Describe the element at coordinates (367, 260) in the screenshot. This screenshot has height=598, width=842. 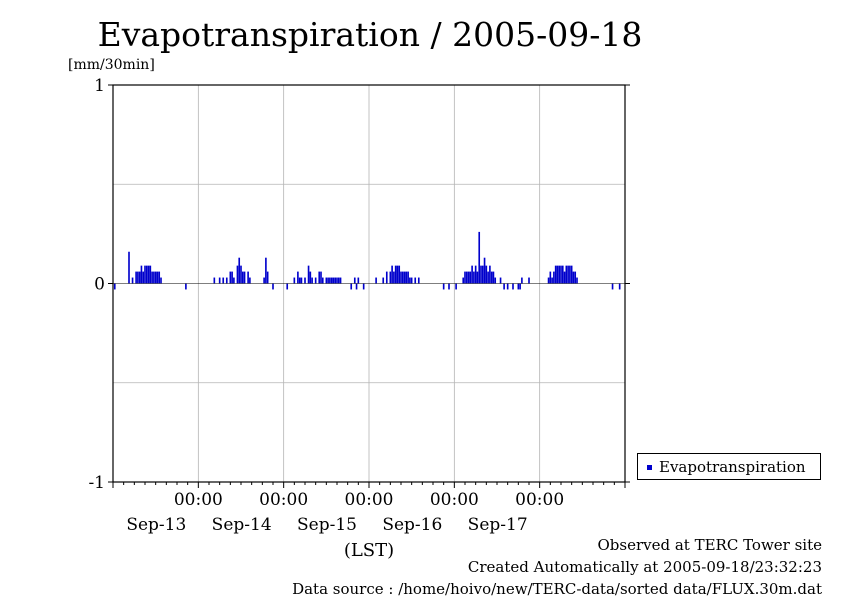
I see `data-series-bars` at that location.